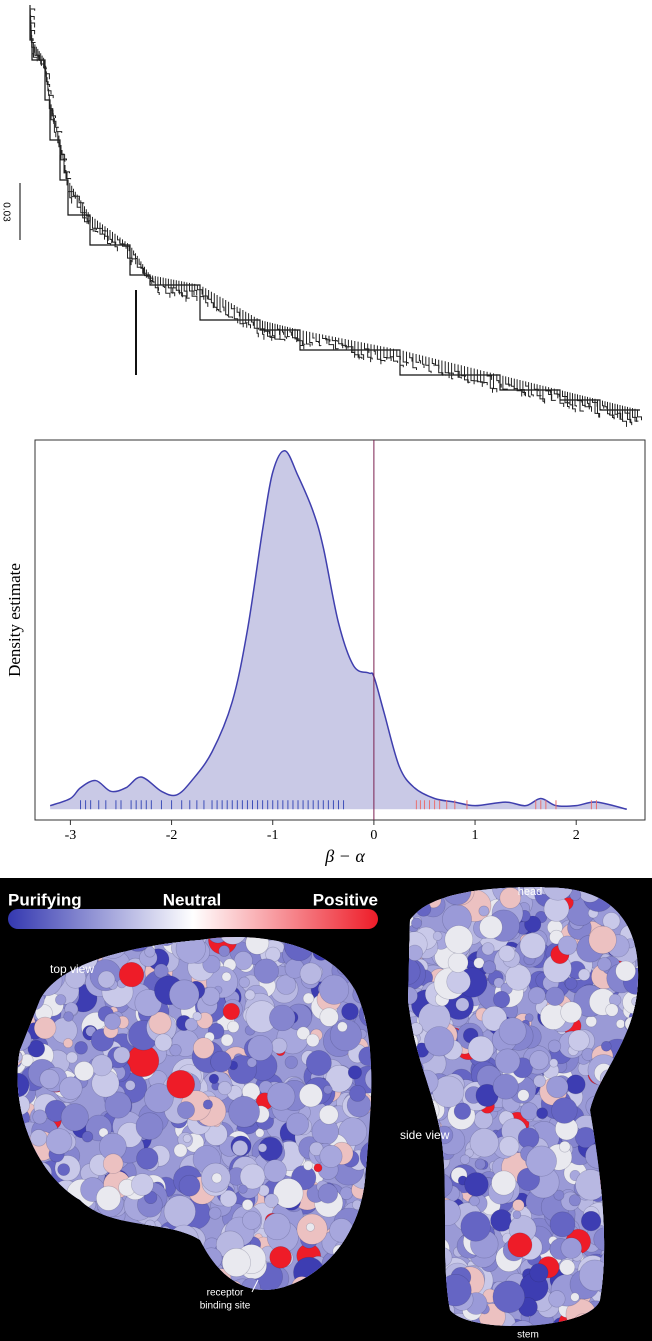 The image size is (652, 1341). What do you see at coordinates (528, 1335) in the screenshot?
I see `stem-label: stem` at bounding box center [528, 1335].